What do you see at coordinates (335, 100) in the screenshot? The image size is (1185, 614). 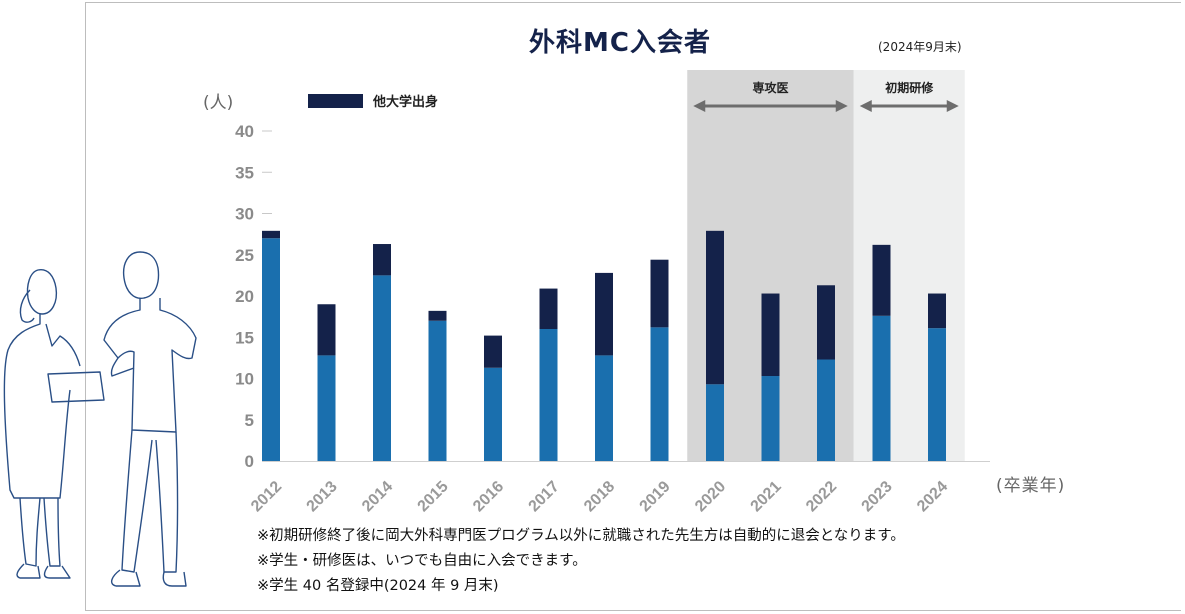 I see `legend-swatch` at bounding box center [335, 100].